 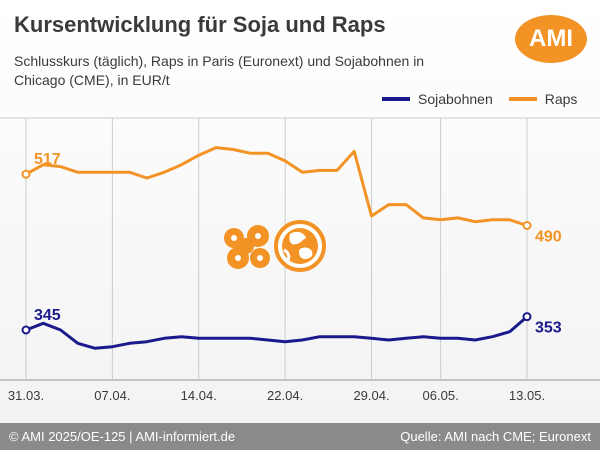 What do you see at coordinates (527, 395) in the screenshot?
I see `x-tick-label: 13.05.` at bounding box center [527, 395].